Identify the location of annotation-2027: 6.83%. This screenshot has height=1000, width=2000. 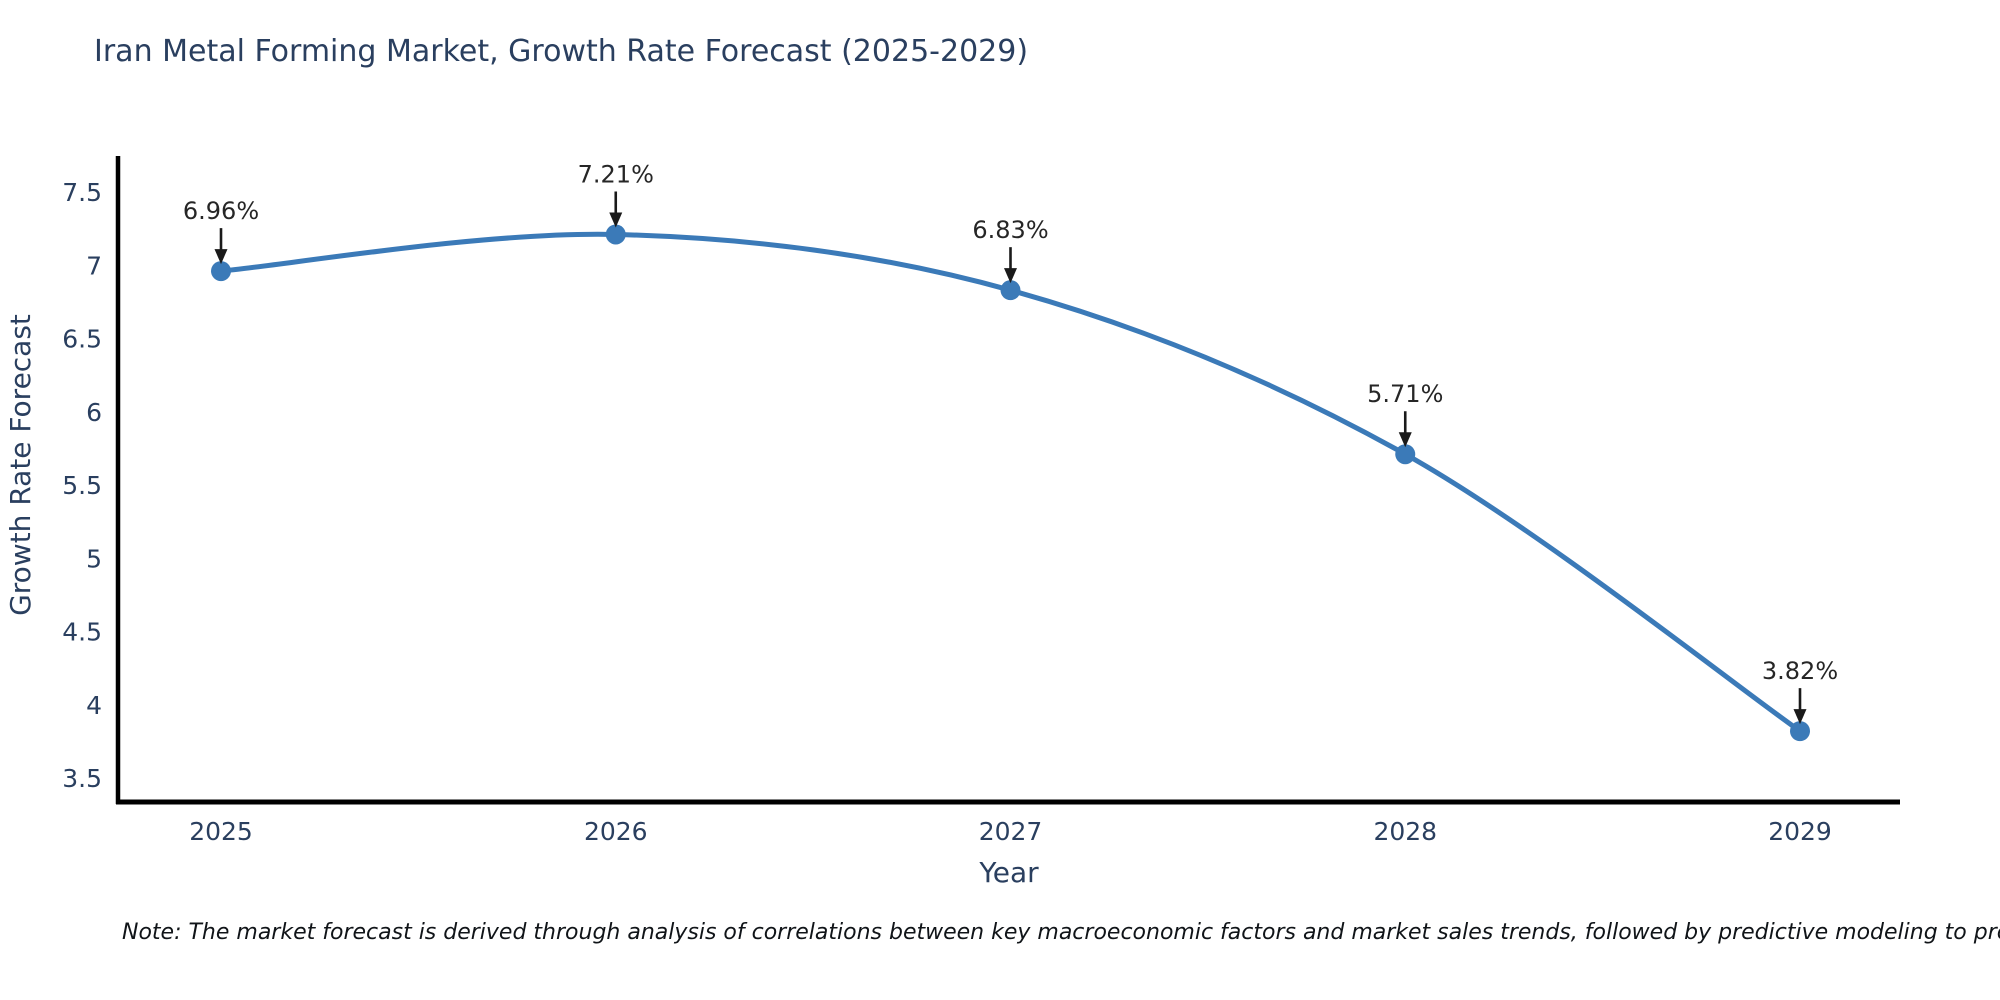
(1010, 250).